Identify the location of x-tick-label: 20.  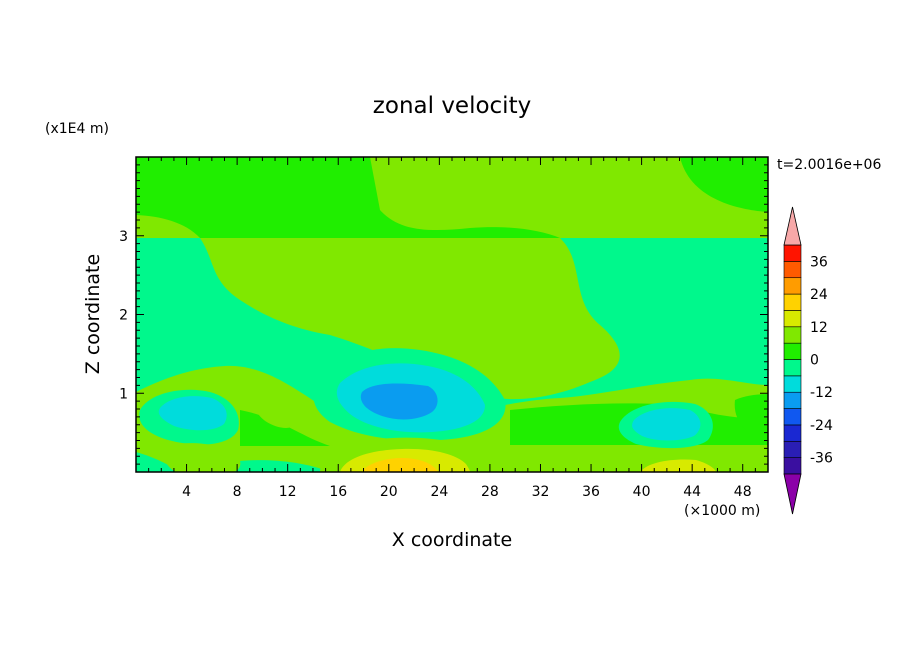
(389, 492).